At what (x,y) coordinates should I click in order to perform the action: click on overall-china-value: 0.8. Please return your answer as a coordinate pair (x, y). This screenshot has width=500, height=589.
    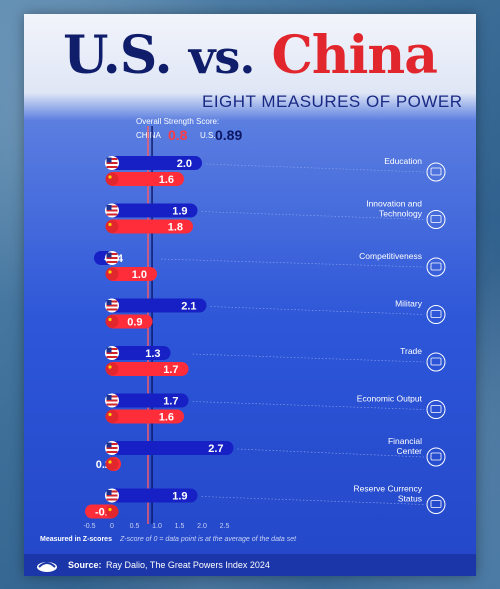
    Looking at the image, I should click on (178, 135).